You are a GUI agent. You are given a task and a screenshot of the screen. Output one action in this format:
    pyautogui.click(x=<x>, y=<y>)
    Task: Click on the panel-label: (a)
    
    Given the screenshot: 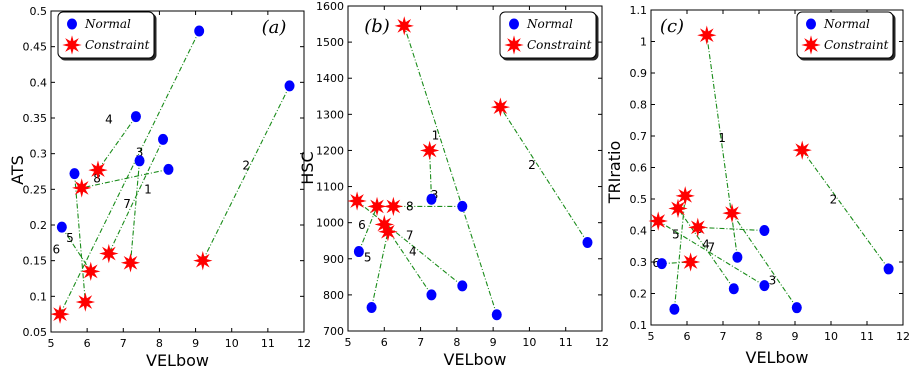 What is the action you would take?
    pyautogui.click(x=274, y=27)
    